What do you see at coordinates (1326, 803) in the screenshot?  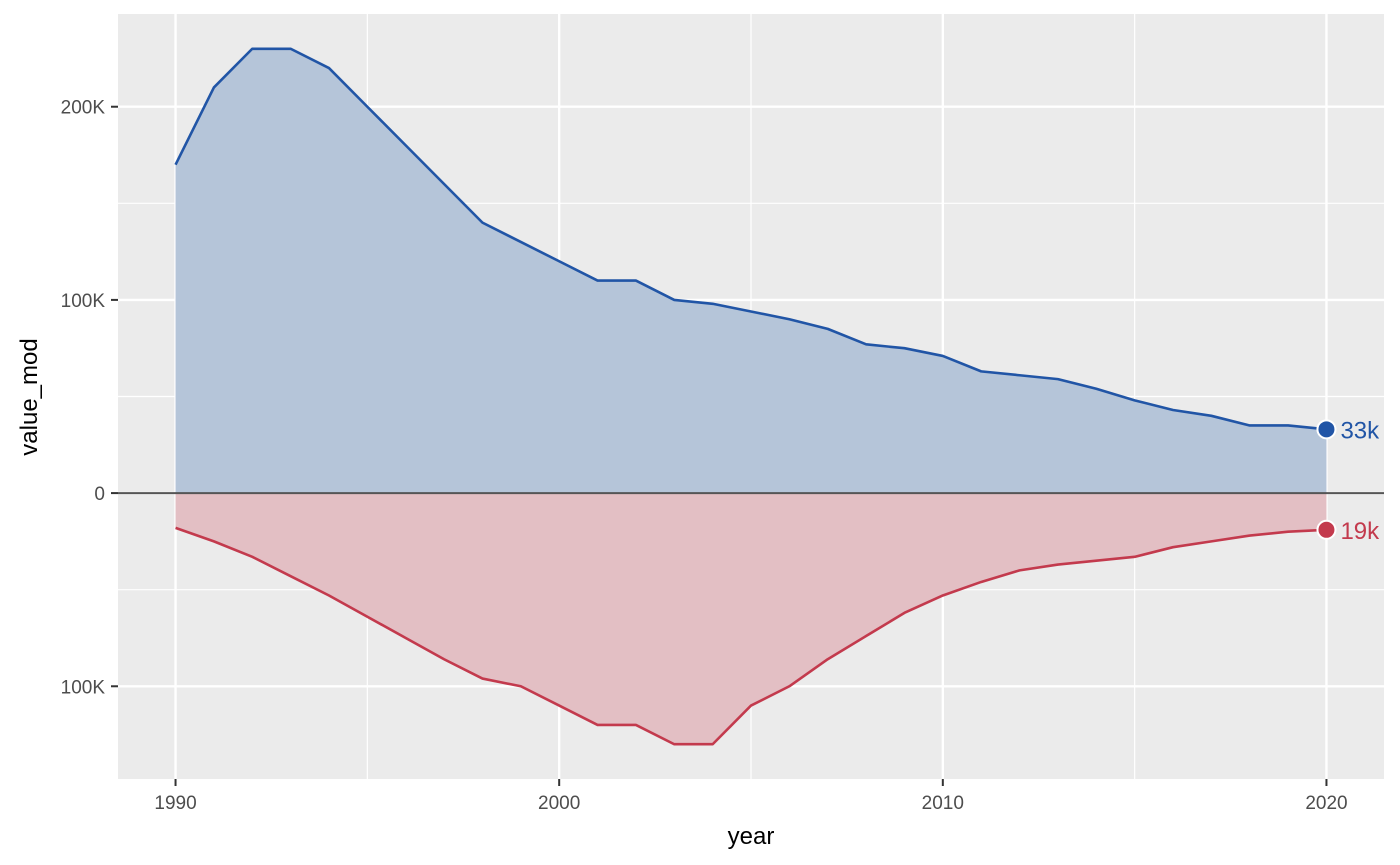 I see `x-tick-label: 2020` at bounding box center [1326, 803].